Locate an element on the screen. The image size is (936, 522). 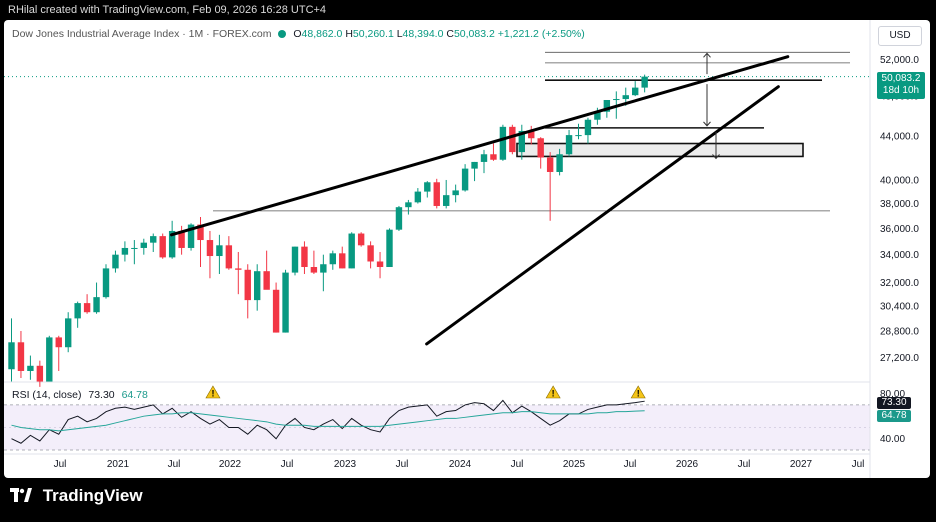
open-label: O is located at coordinates (297, 34).